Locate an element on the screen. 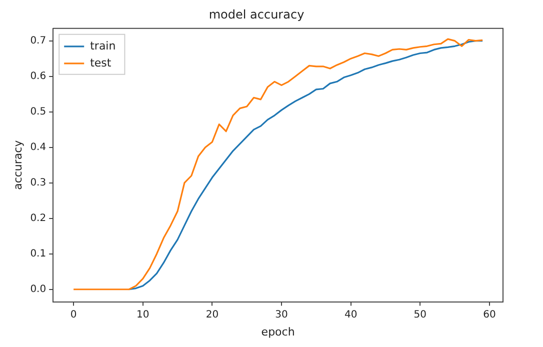  y-tick-label: 0.4 is located at coordinates (38, 147).